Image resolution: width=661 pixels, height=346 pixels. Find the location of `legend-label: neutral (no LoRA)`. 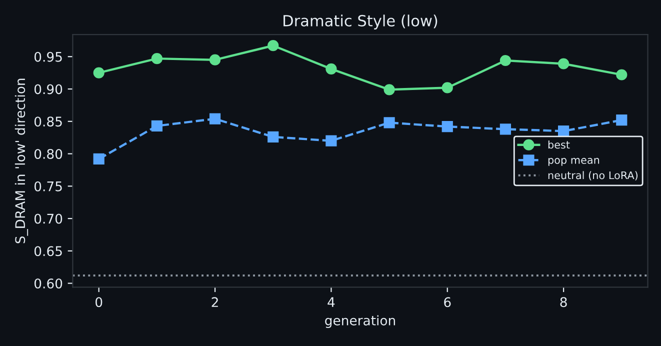

legend-label: neutral (no LoRA) is located at coordinates (593, 175).